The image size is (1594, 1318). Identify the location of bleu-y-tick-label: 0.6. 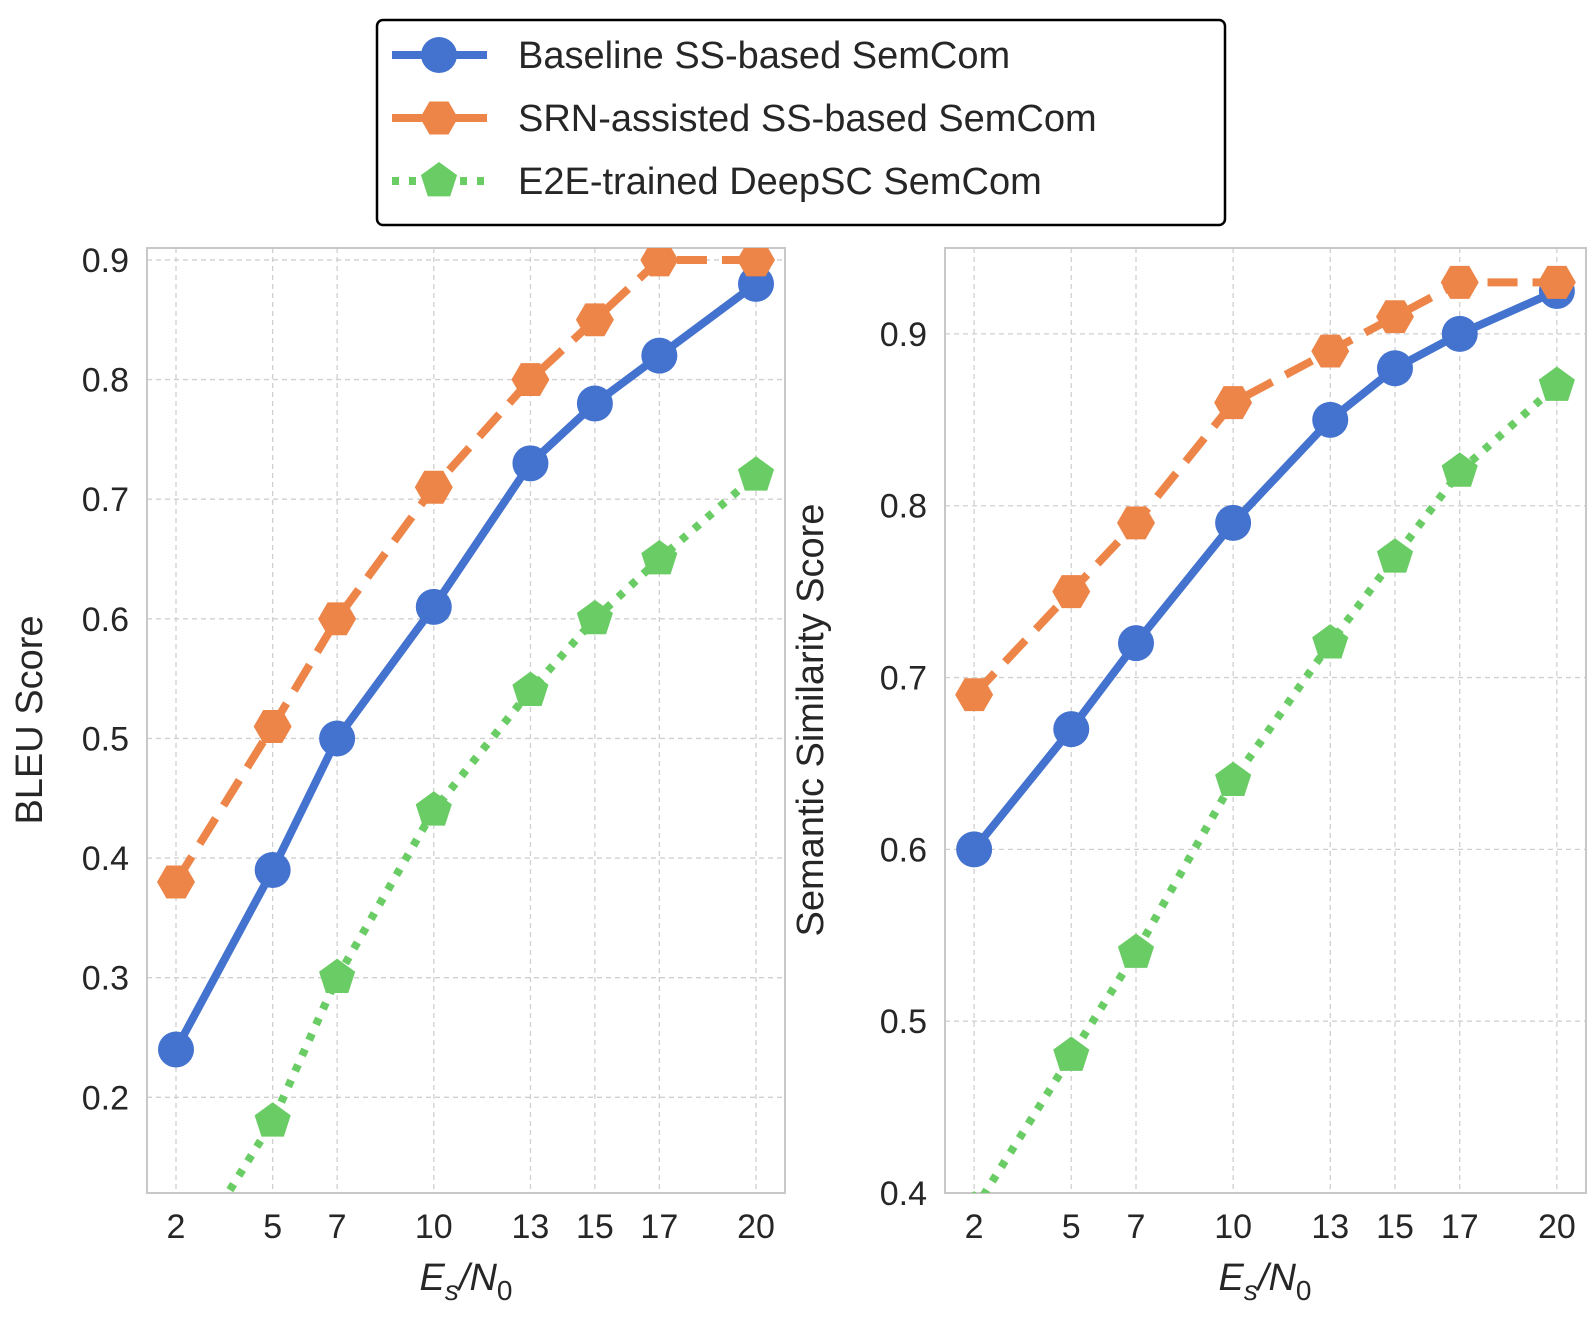
(105, 620).